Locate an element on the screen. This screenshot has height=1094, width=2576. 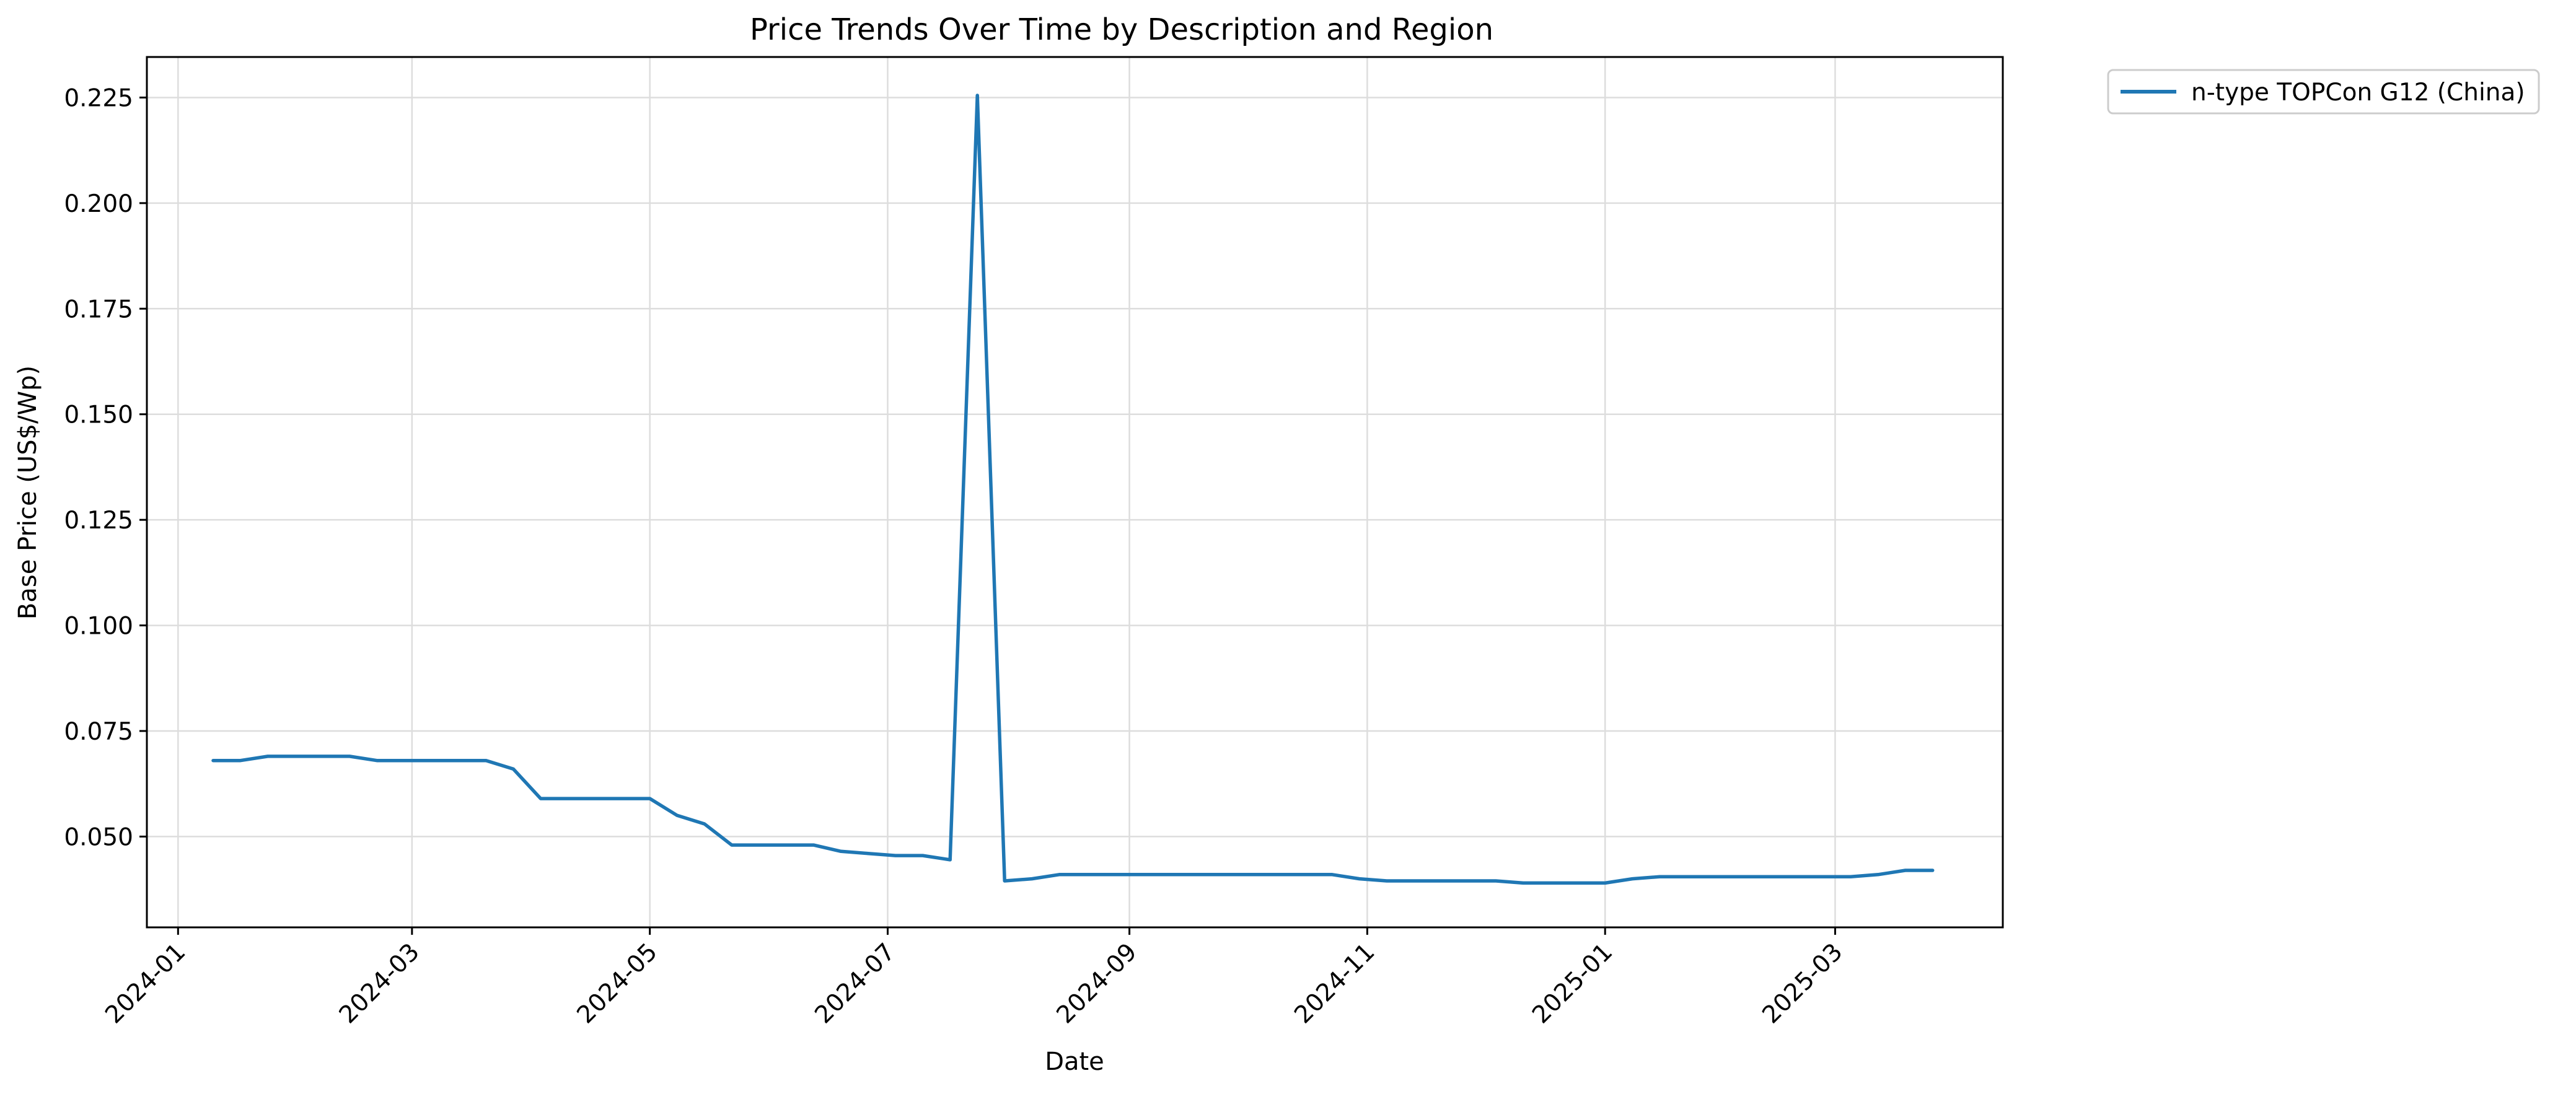
legend: n-type TOPCon G12 (China) is located at coordinates (2323, 92).